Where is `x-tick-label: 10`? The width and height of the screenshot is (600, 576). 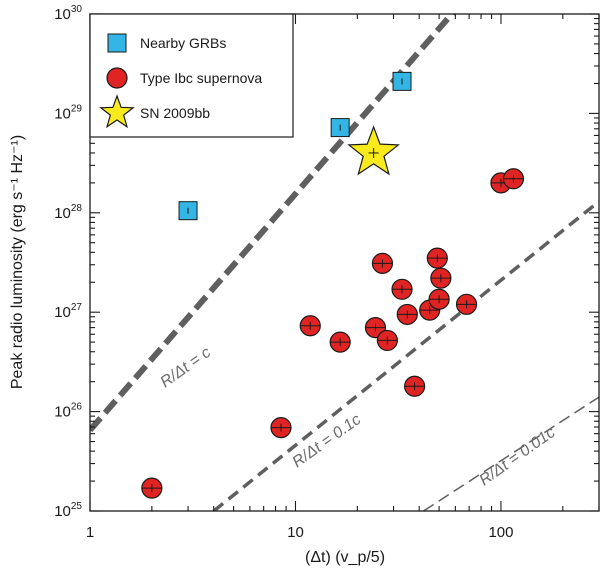 x-tick-label: 10 is located at coordinates (295, 532).